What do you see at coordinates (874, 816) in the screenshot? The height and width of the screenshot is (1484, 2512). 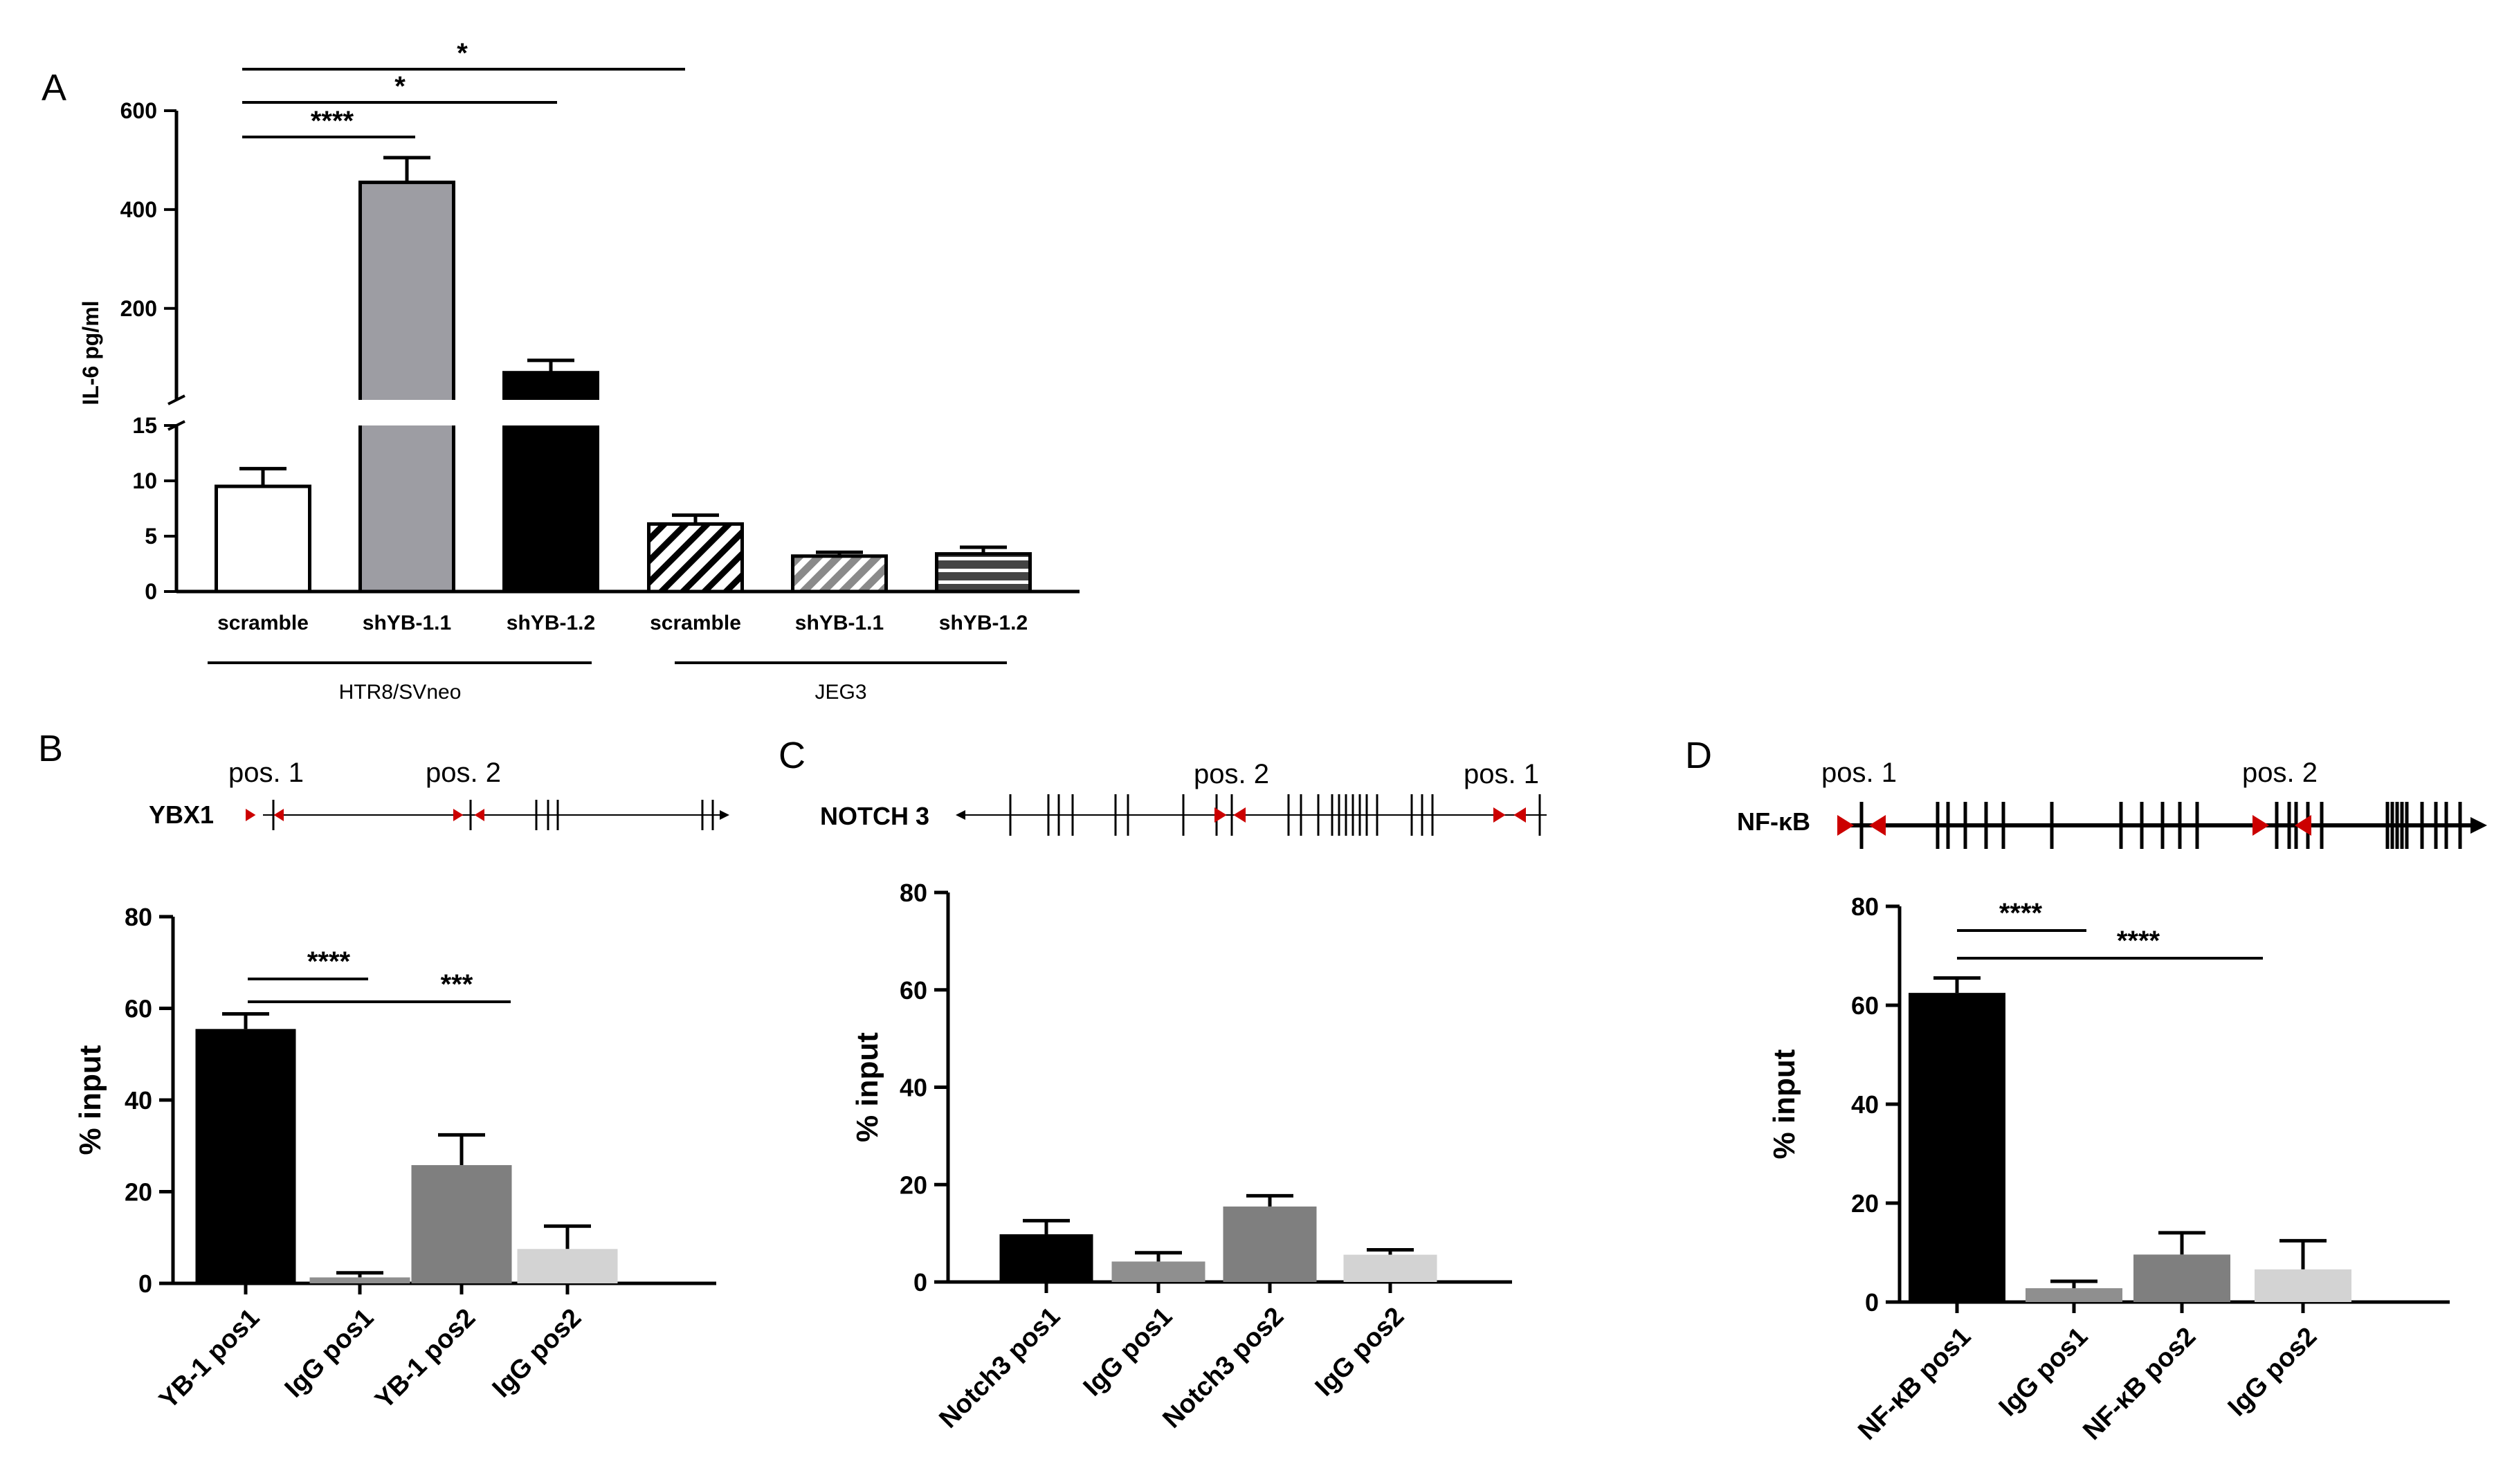 I see `gene-name: NOTCH 3` at bounding box center [874, 816].